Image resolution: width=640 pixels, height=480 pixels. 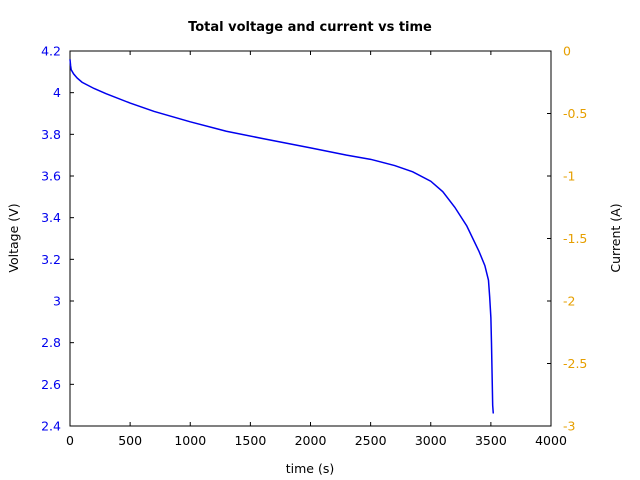 I want to click on y2-tick-label: 0, so click(x=567, y=51).